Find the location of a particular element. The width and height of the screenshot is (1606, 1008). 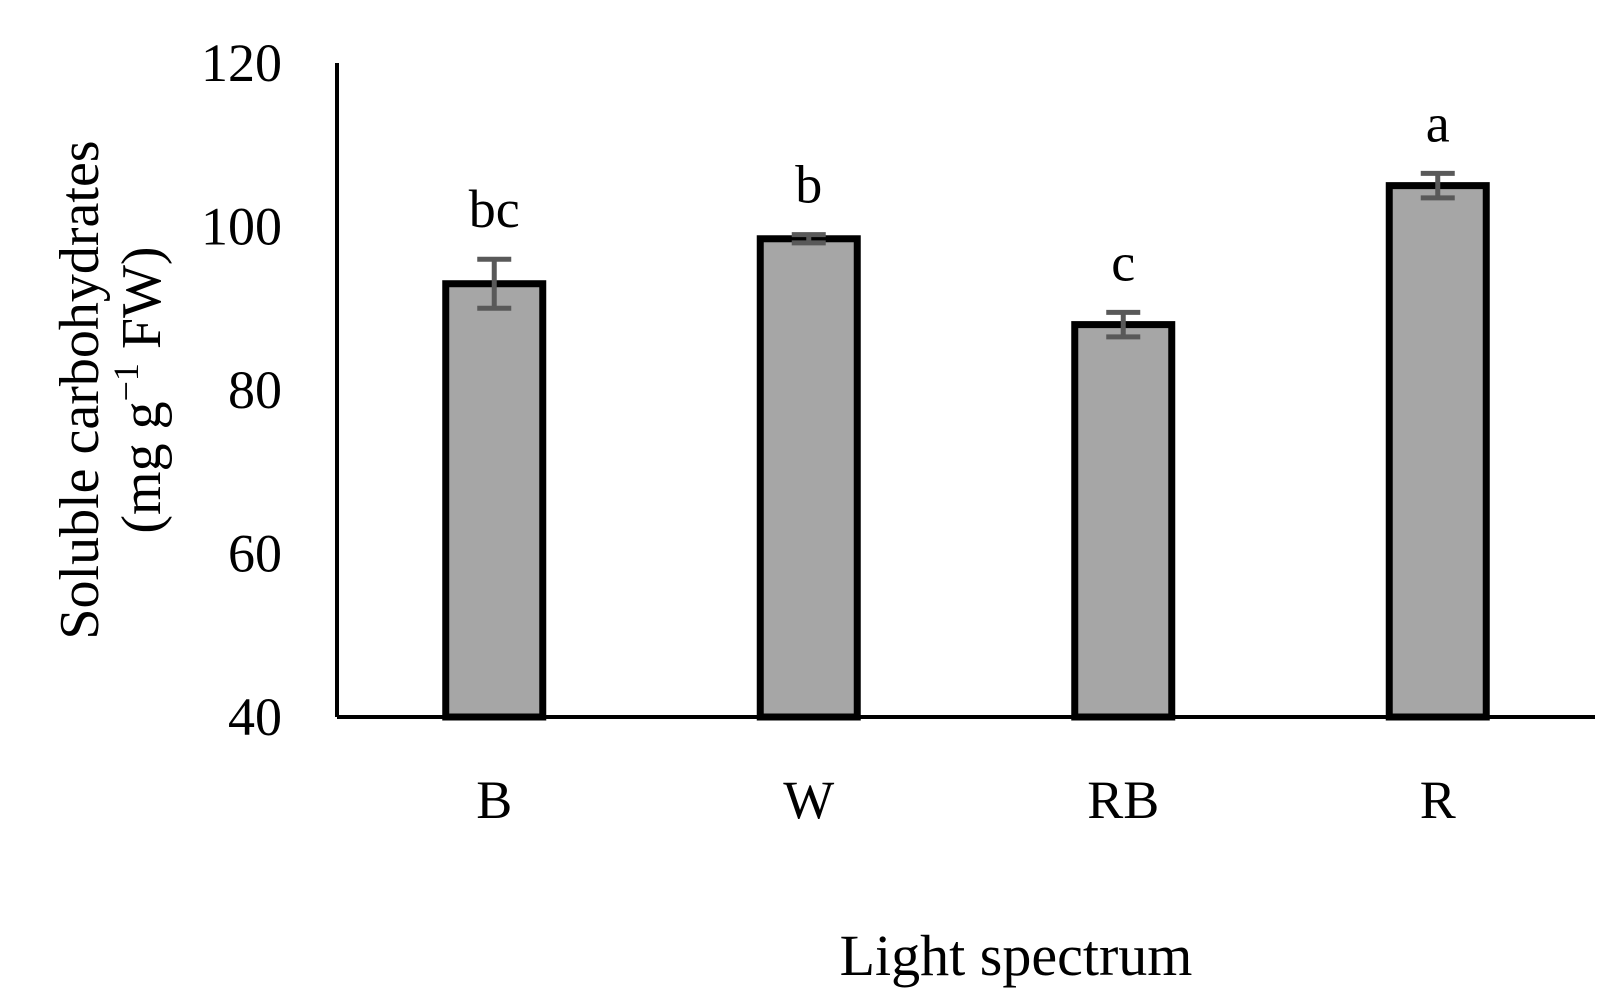

y-tick-labels: 40 60 80 100 120 is located at coordinates (241, 390).